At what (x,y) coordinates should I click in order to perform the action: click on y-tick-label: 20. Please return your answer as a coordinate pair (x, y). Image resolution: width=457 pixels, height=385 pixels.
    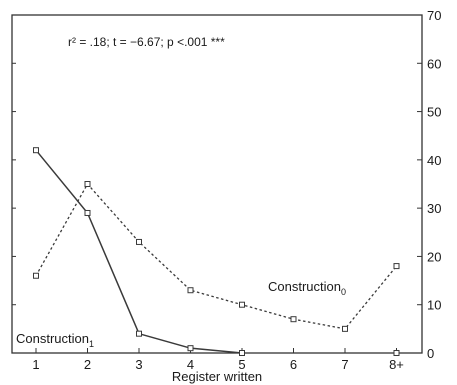
    Looking at the image, I should click on (434, 256).